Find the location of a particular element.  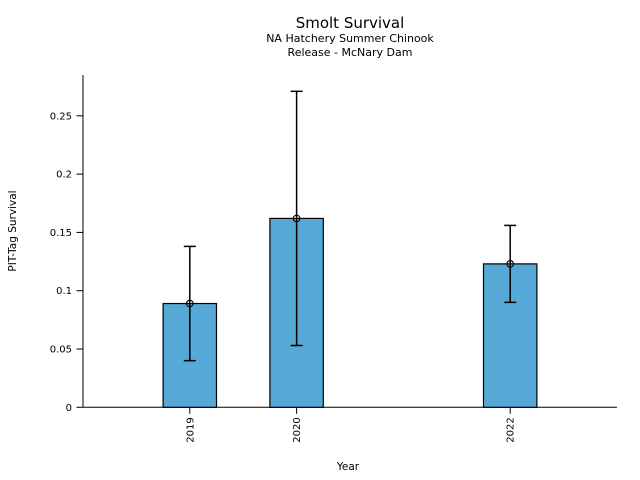

chart-subtitle-line2: Release - McNary Dam is located at coordinates (350, 52).